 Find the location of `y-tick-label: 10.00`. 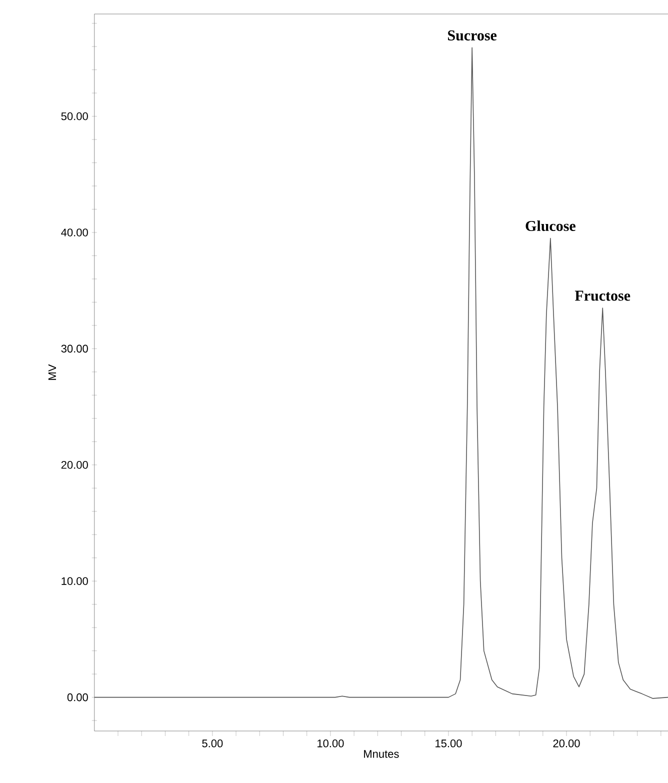

y-tick-label: 10.00 is located at coordinates (75, 581).